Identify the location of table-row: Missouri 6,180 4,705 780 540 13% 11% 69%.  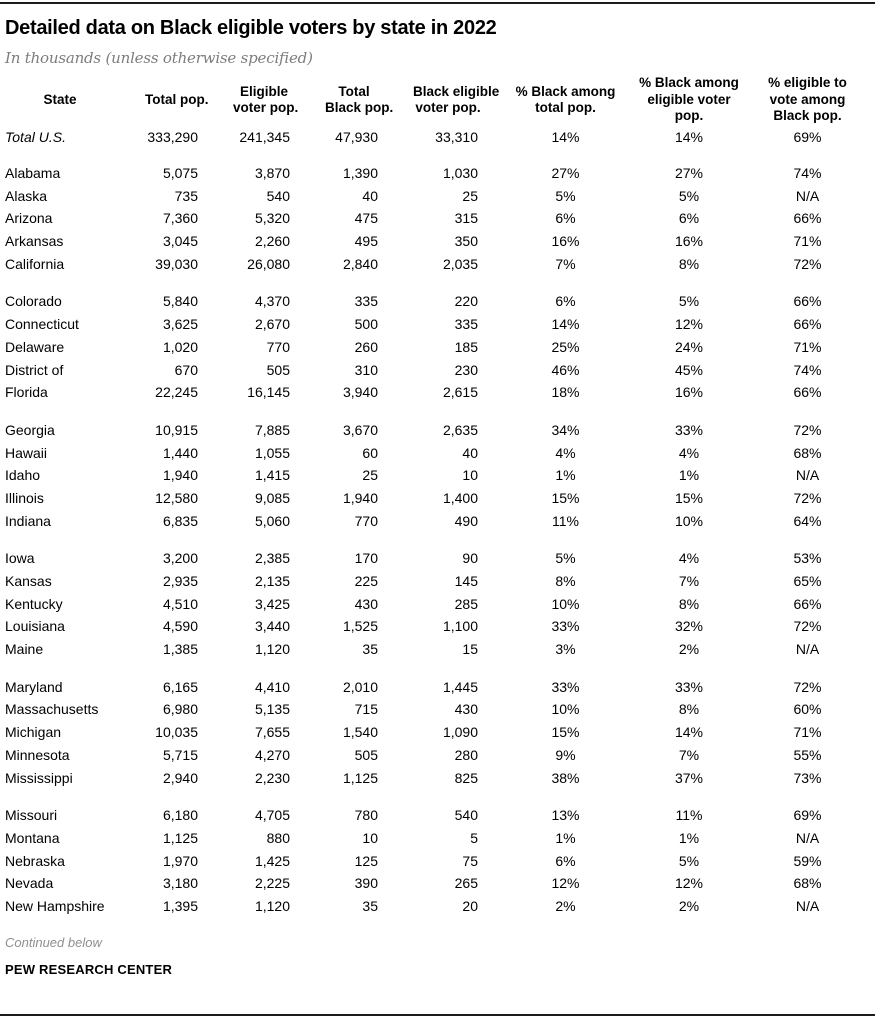
(435, 815).